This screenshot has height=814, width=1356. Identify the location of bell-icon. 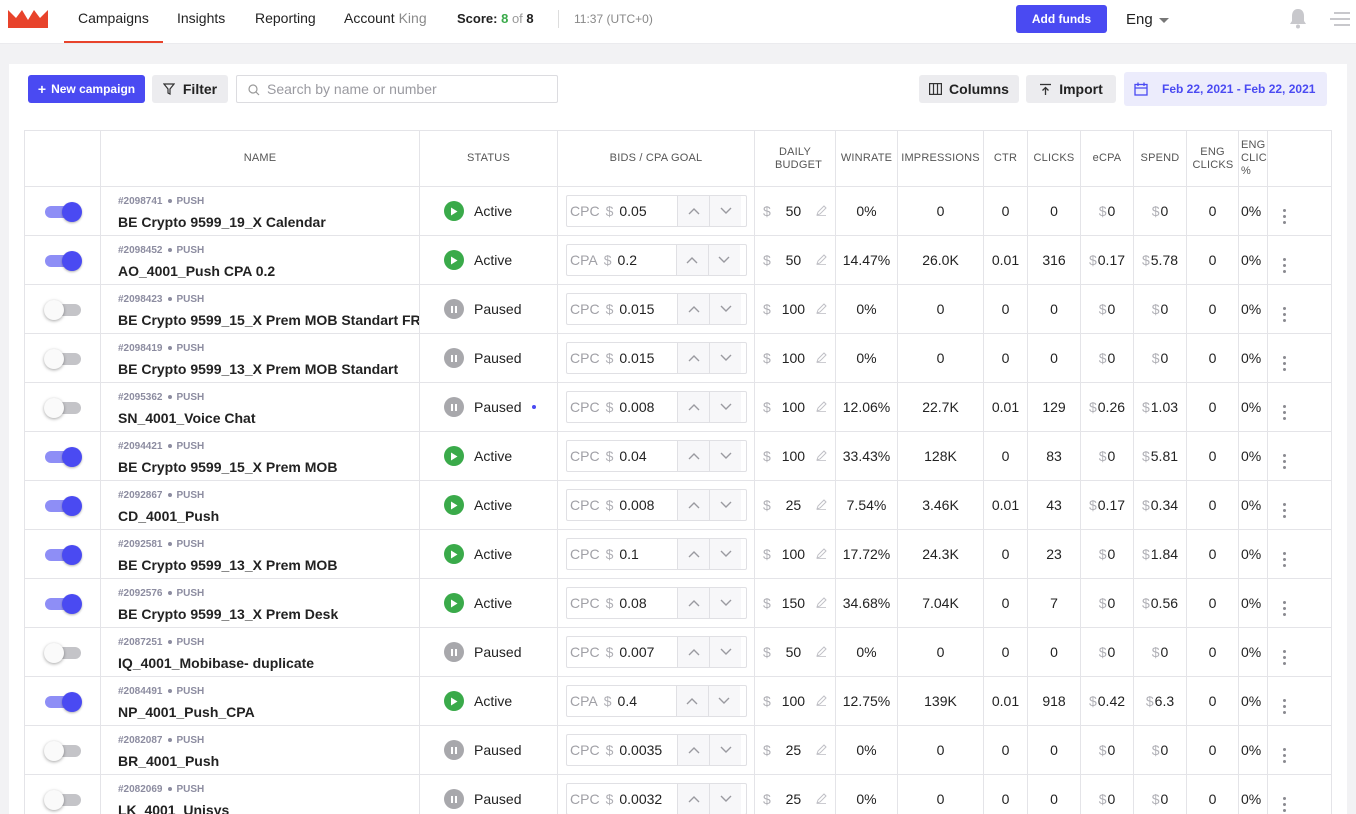
(1298, 18).